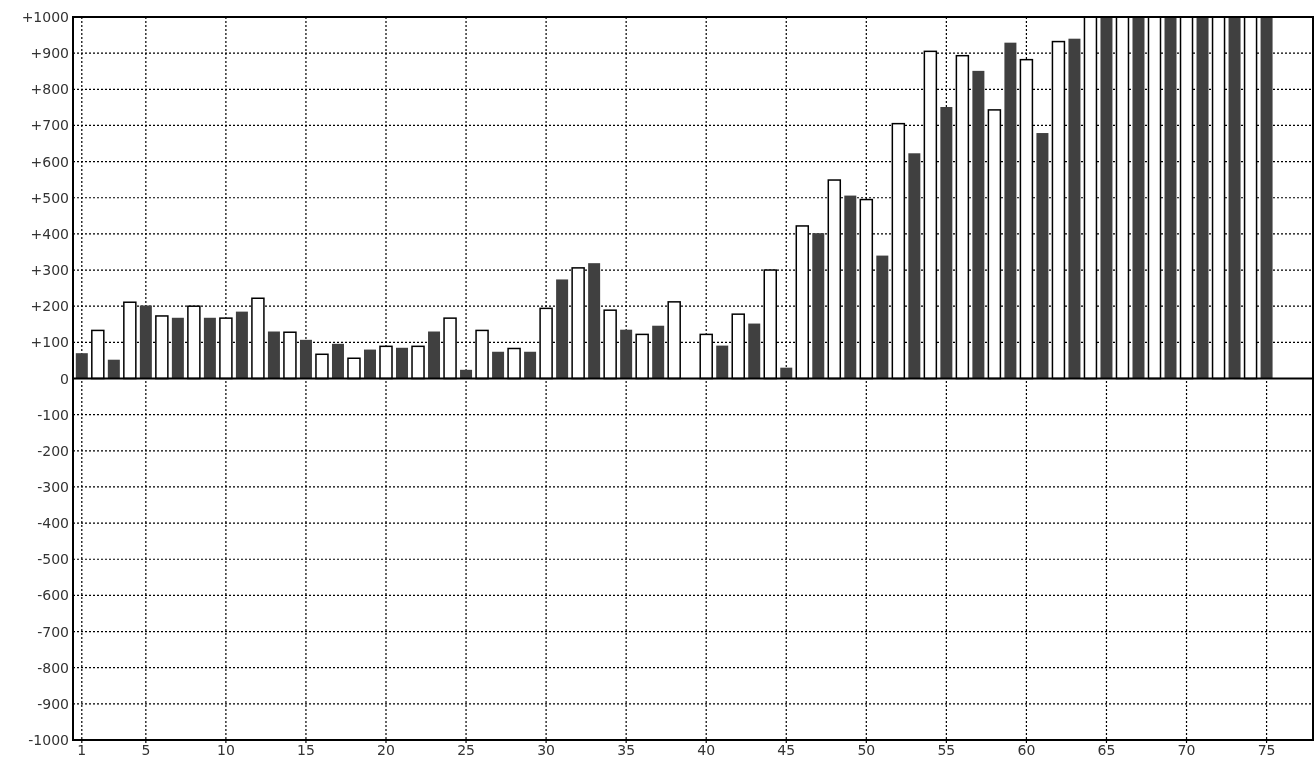 This screenshot has height=762, width=1314. Describe the element at coordinates (49, 89) in the screenshot. I see `y-tick-label: +800` at that location.